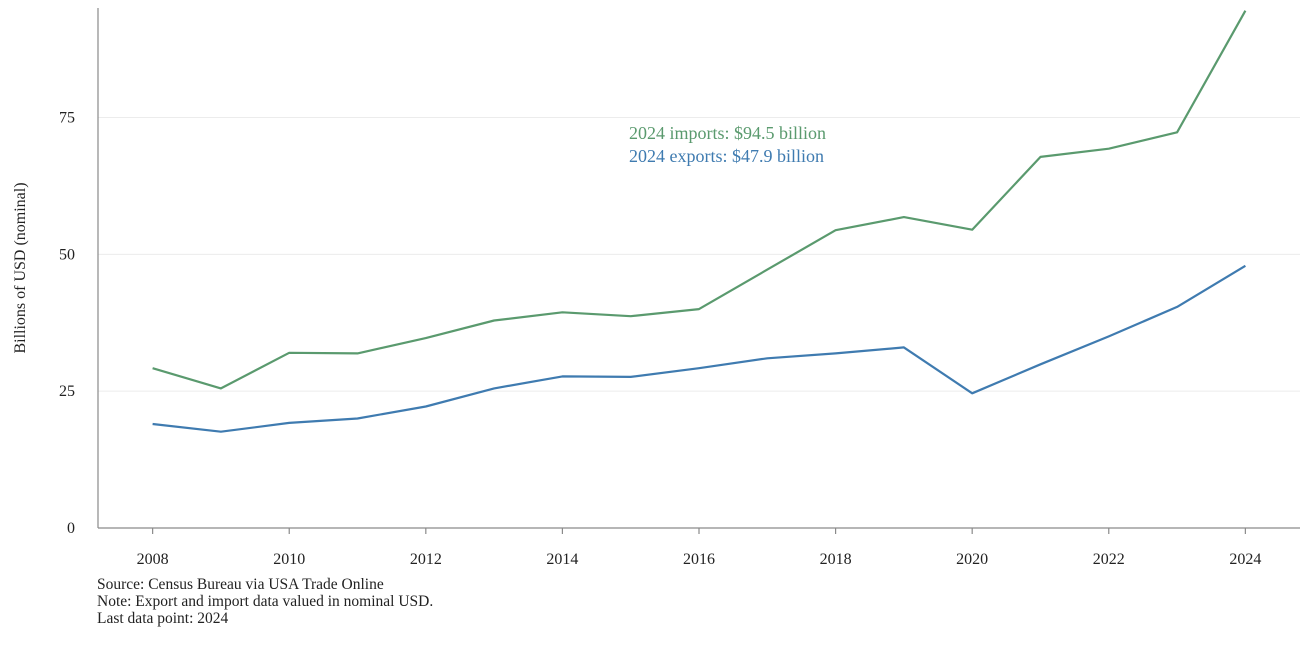 This screenshot has height=645, width=1307. What do you see at coordinates (20, 267) in the screenshot?
I see `y-axis-title: Billions of USD (nominal)` at bounding box center [20, 267].